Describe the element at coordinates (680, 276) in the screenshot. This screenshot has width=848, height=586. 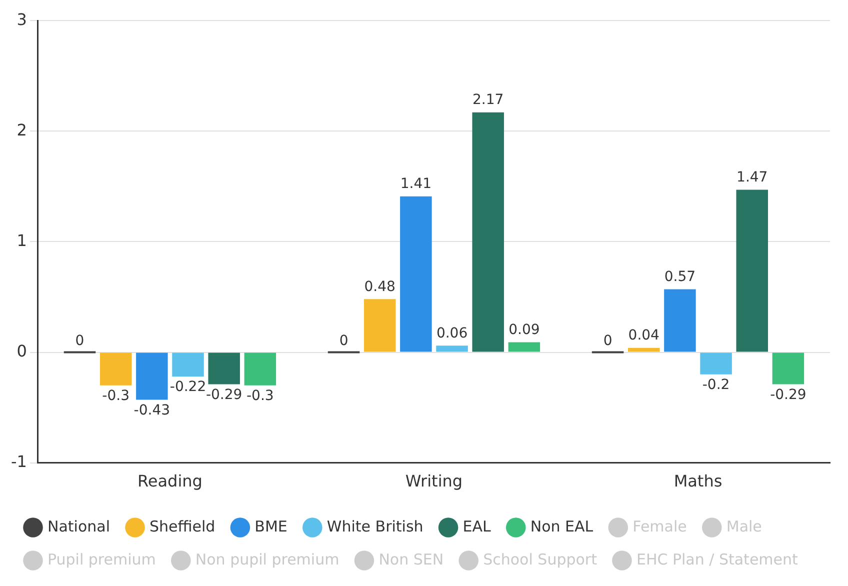
I see `data-label: 0.57` at that location.